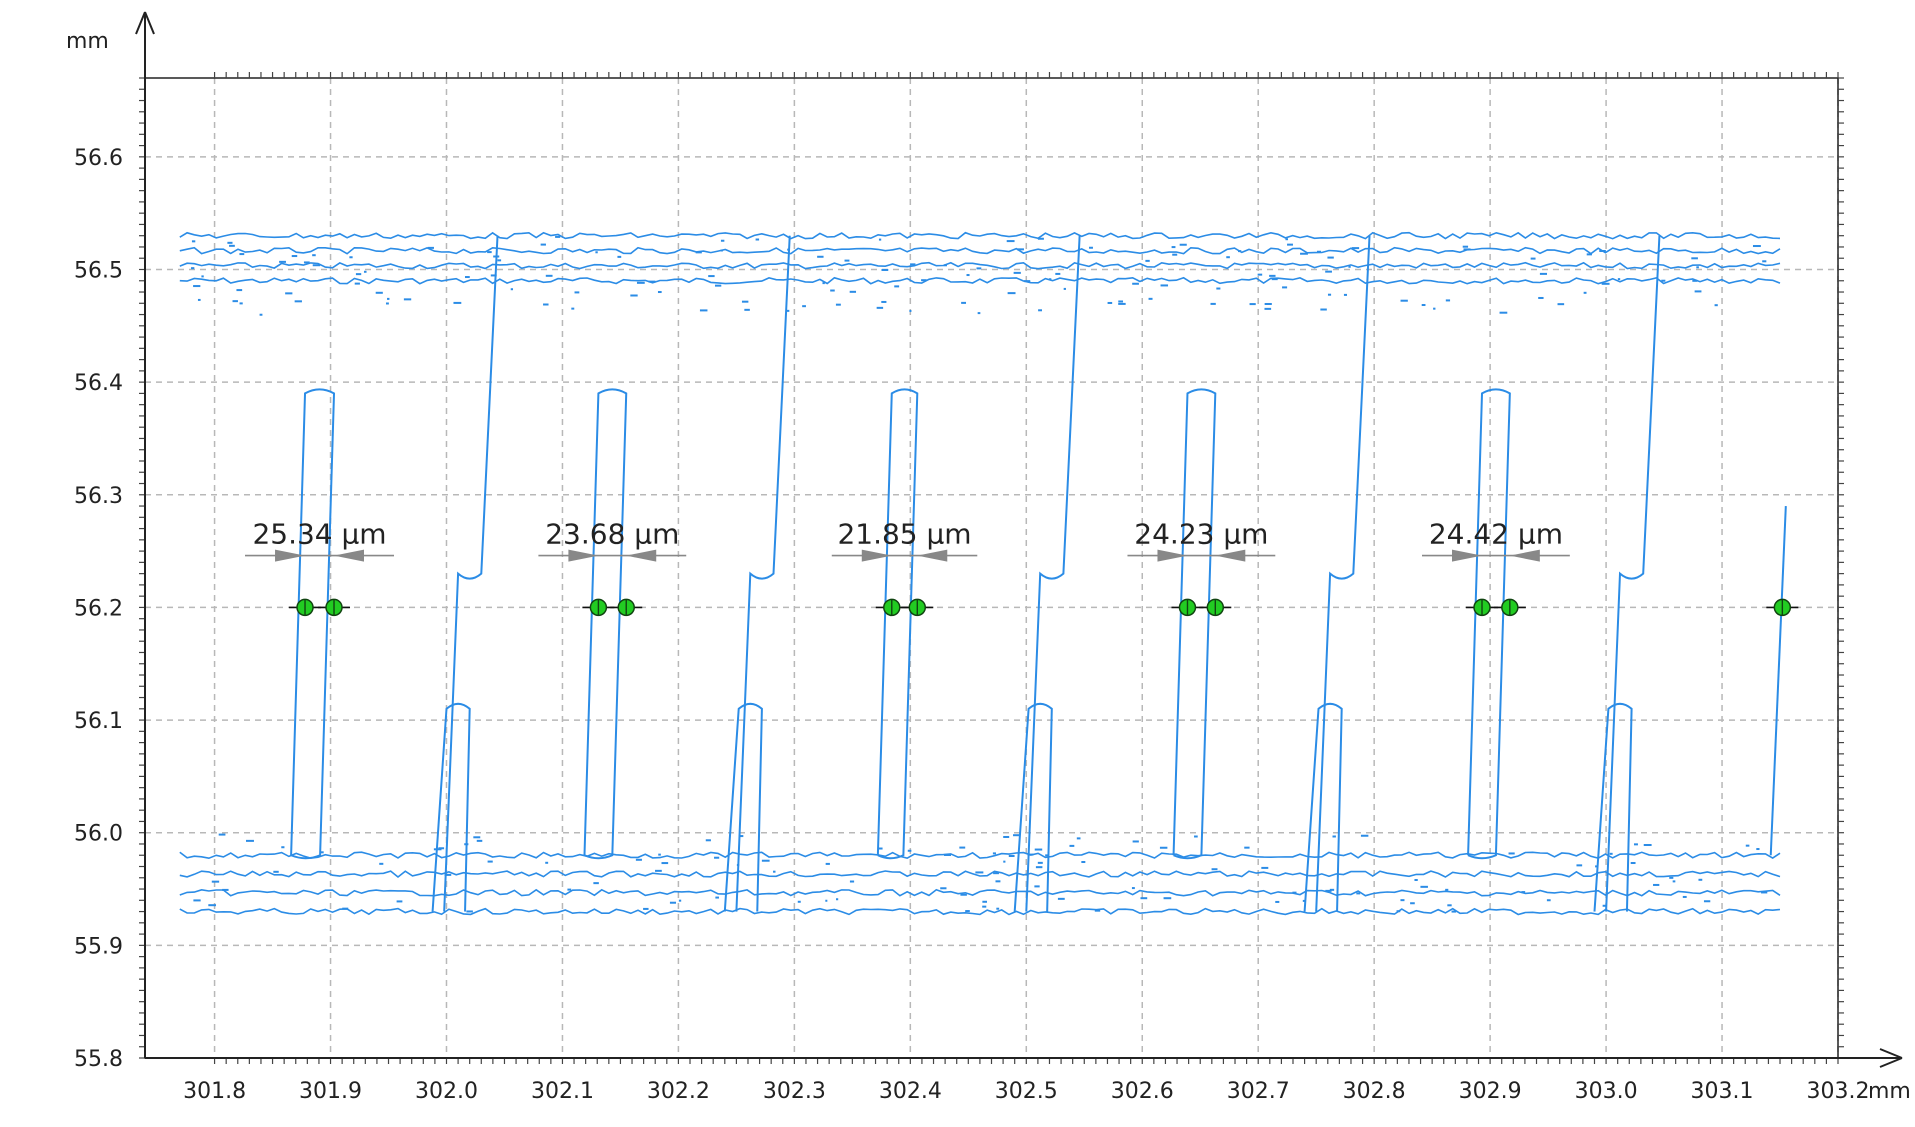 This screenshot has width=1915, height=1127. I want to click on contour-top-edge, so click(980, 250).